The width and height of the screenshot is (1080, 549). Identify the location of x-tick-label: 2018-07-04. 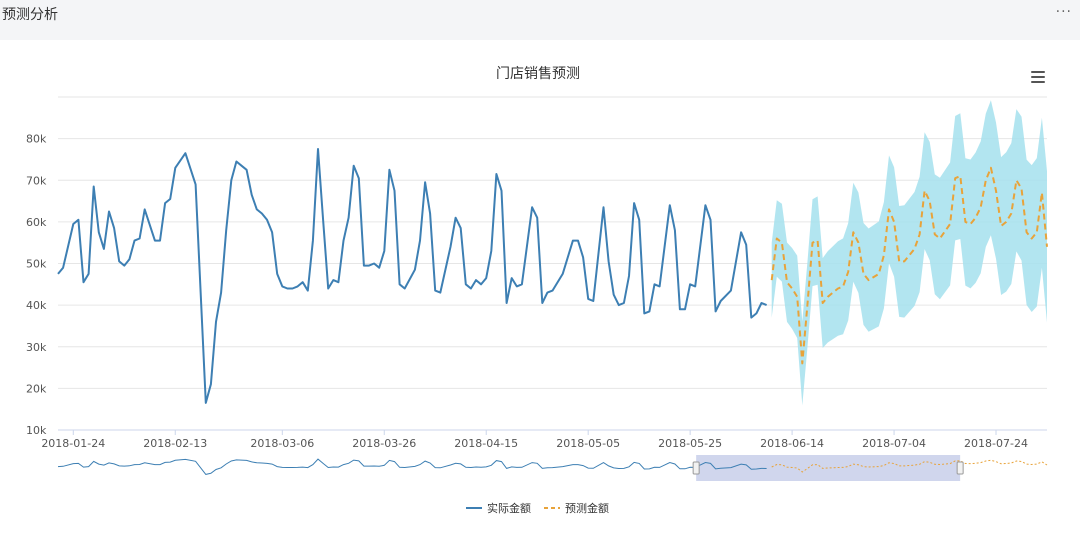
(894, 443).